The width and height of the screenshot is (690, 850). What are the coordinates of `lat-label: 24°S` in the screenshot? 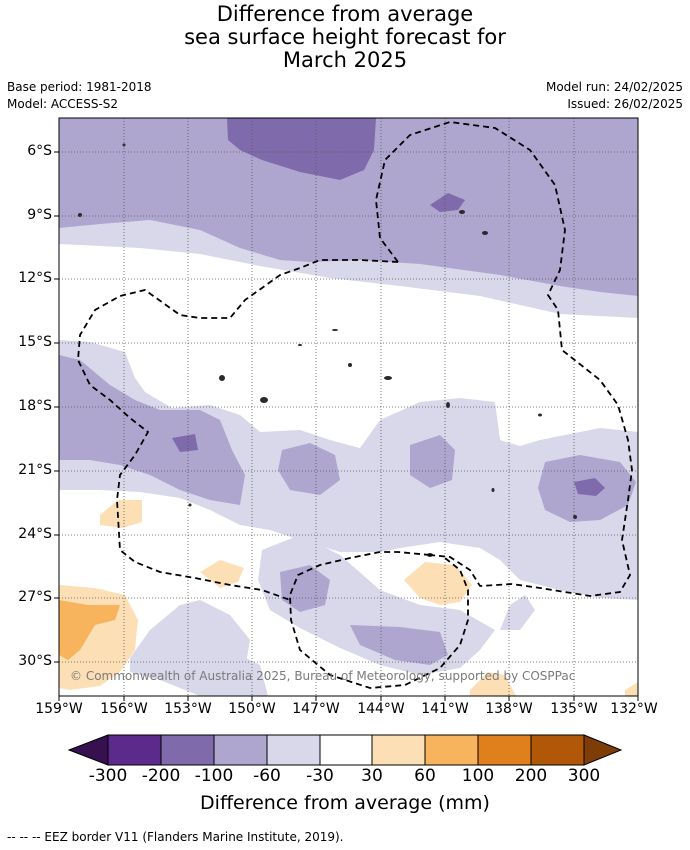 It's located at (35, 534).